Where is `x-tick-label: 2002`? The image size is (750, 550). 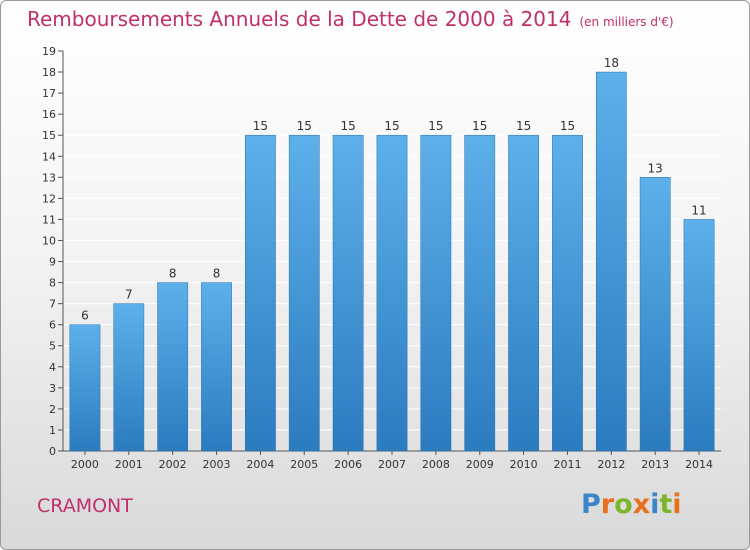
x-tick-label: 2002 is located at coordinates (173, 464).